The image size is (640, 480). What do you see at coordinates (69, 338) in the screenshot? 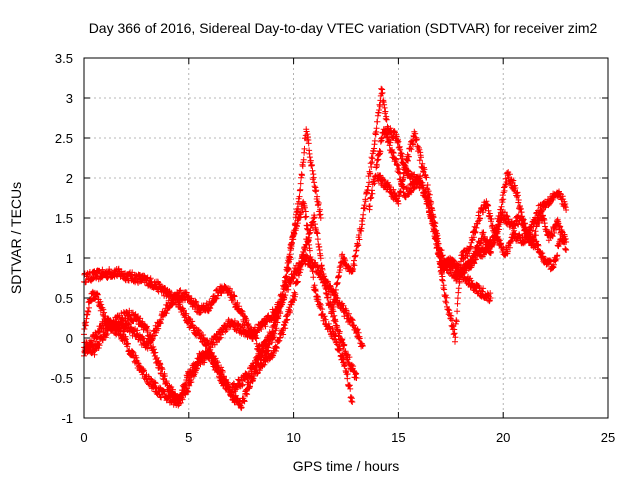
I see `y-tick-label: 0` at bounding box center [69, 338].